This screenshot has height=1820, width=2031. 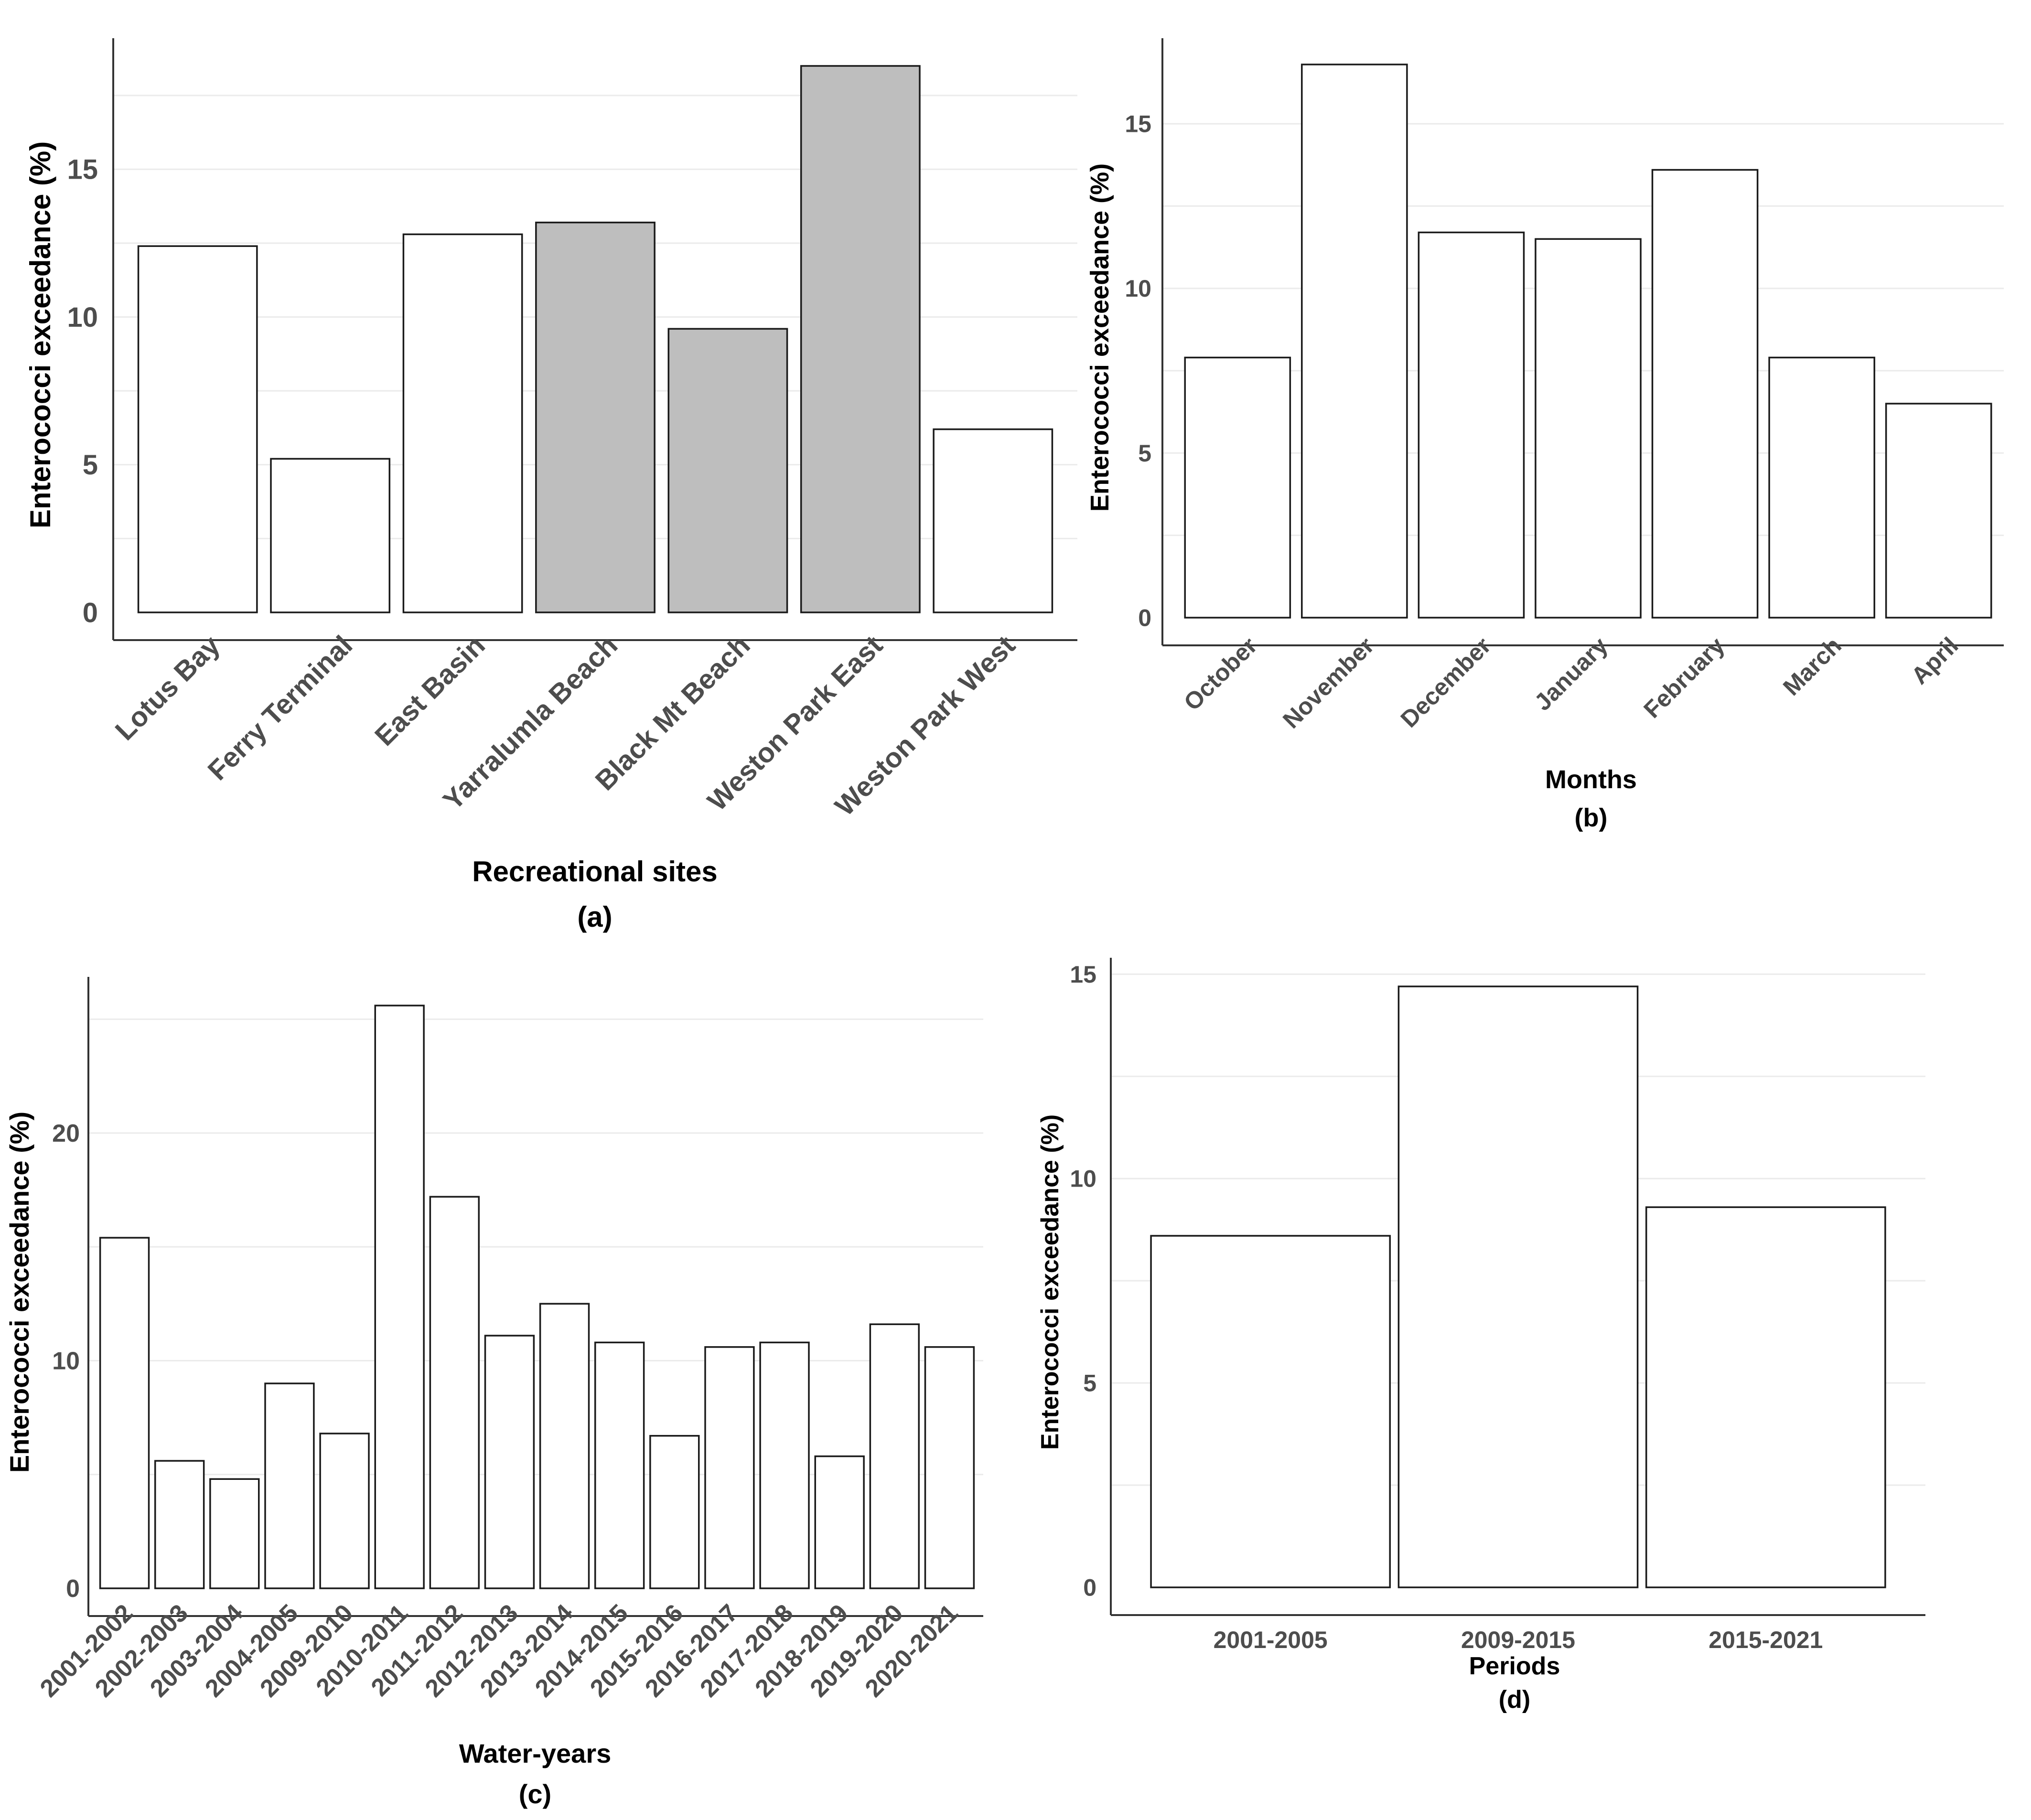 I want to click on x-axis-title: Recreational sites, so click(x=595, y=872).